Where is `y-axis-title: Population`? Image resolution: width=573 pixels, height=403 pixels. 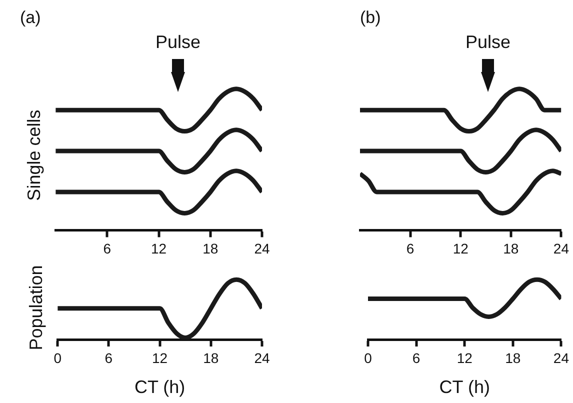 y-axis-title: Population is located at coordinates (36, 307).